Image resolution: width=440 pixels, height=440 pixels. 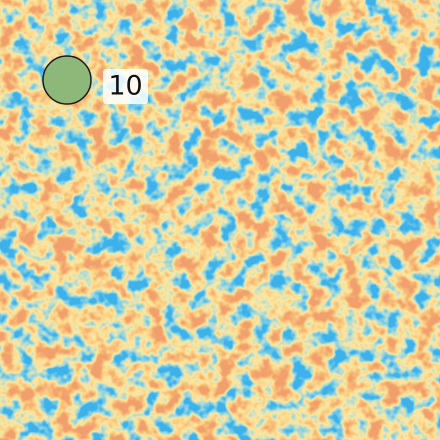 I want to click on label-box, so click(x=125, y=86).